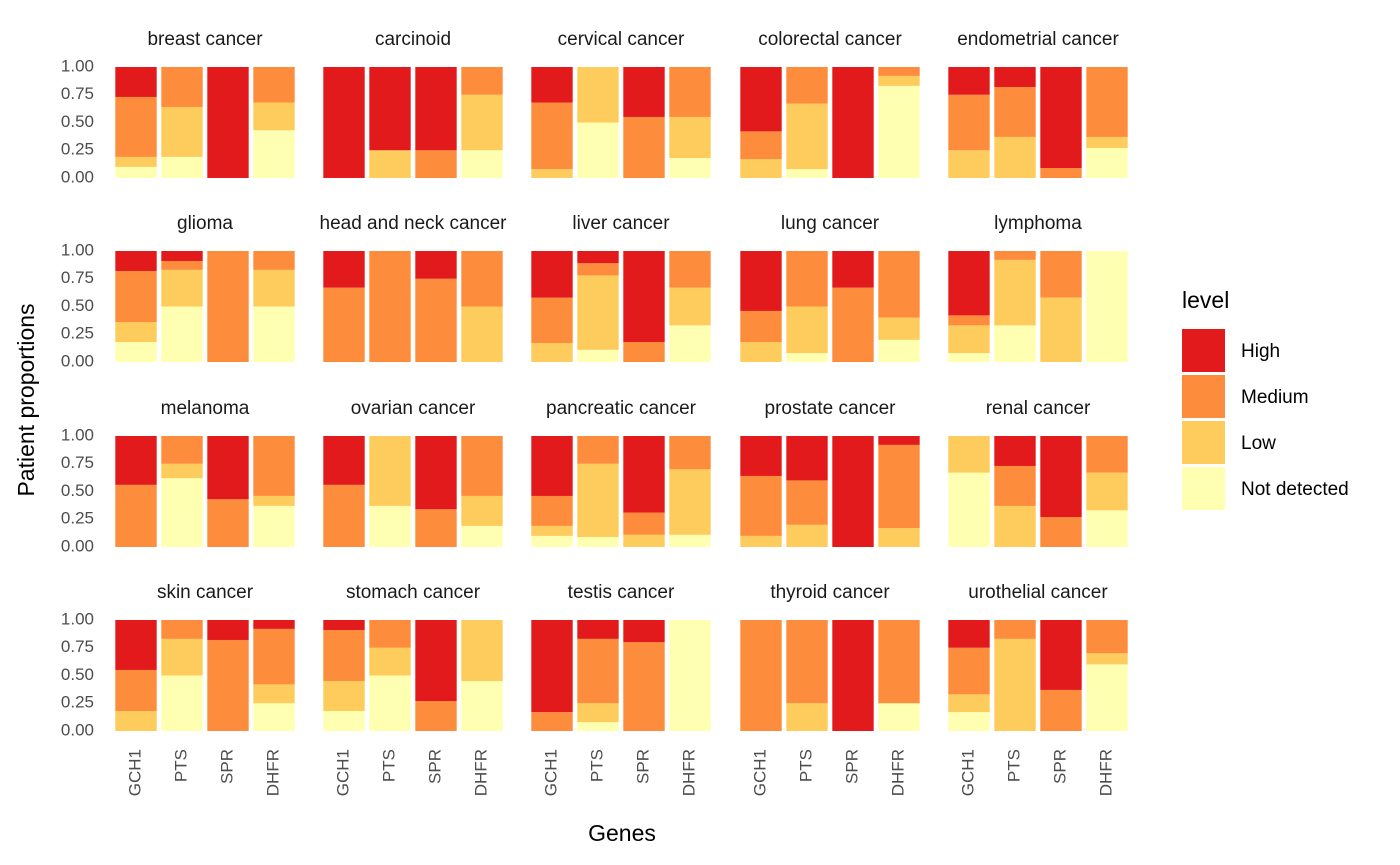  What do you see at coordinates (688, 772) in the screenshot?
I see `x-tick-label: DHFR` at bounding box center [688, 772].